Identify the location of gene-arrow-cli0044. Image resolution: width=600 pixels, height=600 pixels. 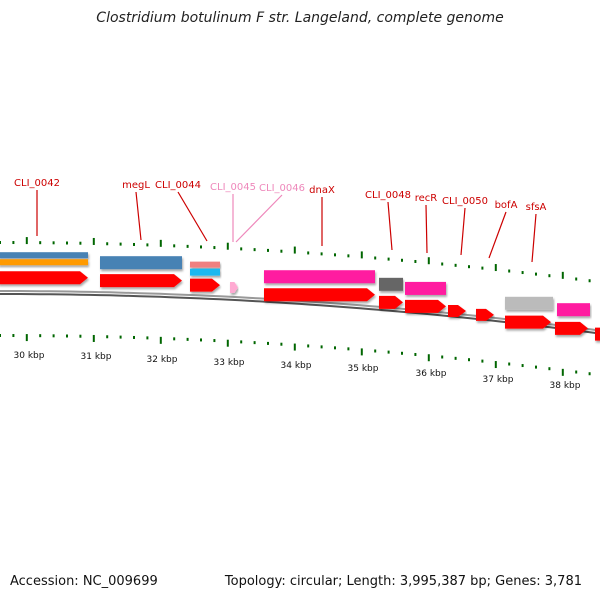
(205, 285).